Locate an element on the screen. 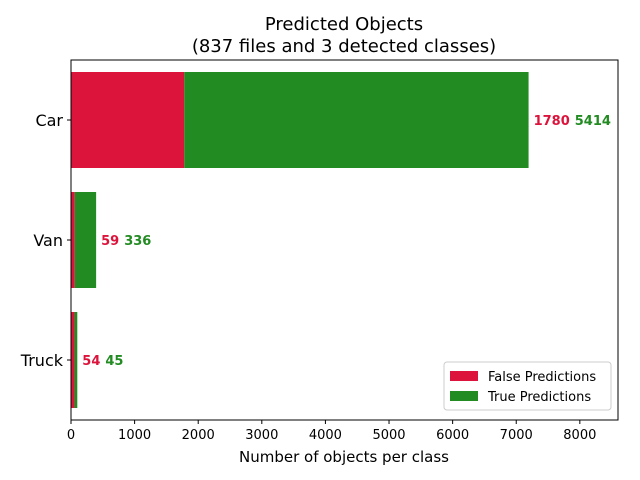  x-tick-label-6000: 6000 is located at coordinates (452, 435).